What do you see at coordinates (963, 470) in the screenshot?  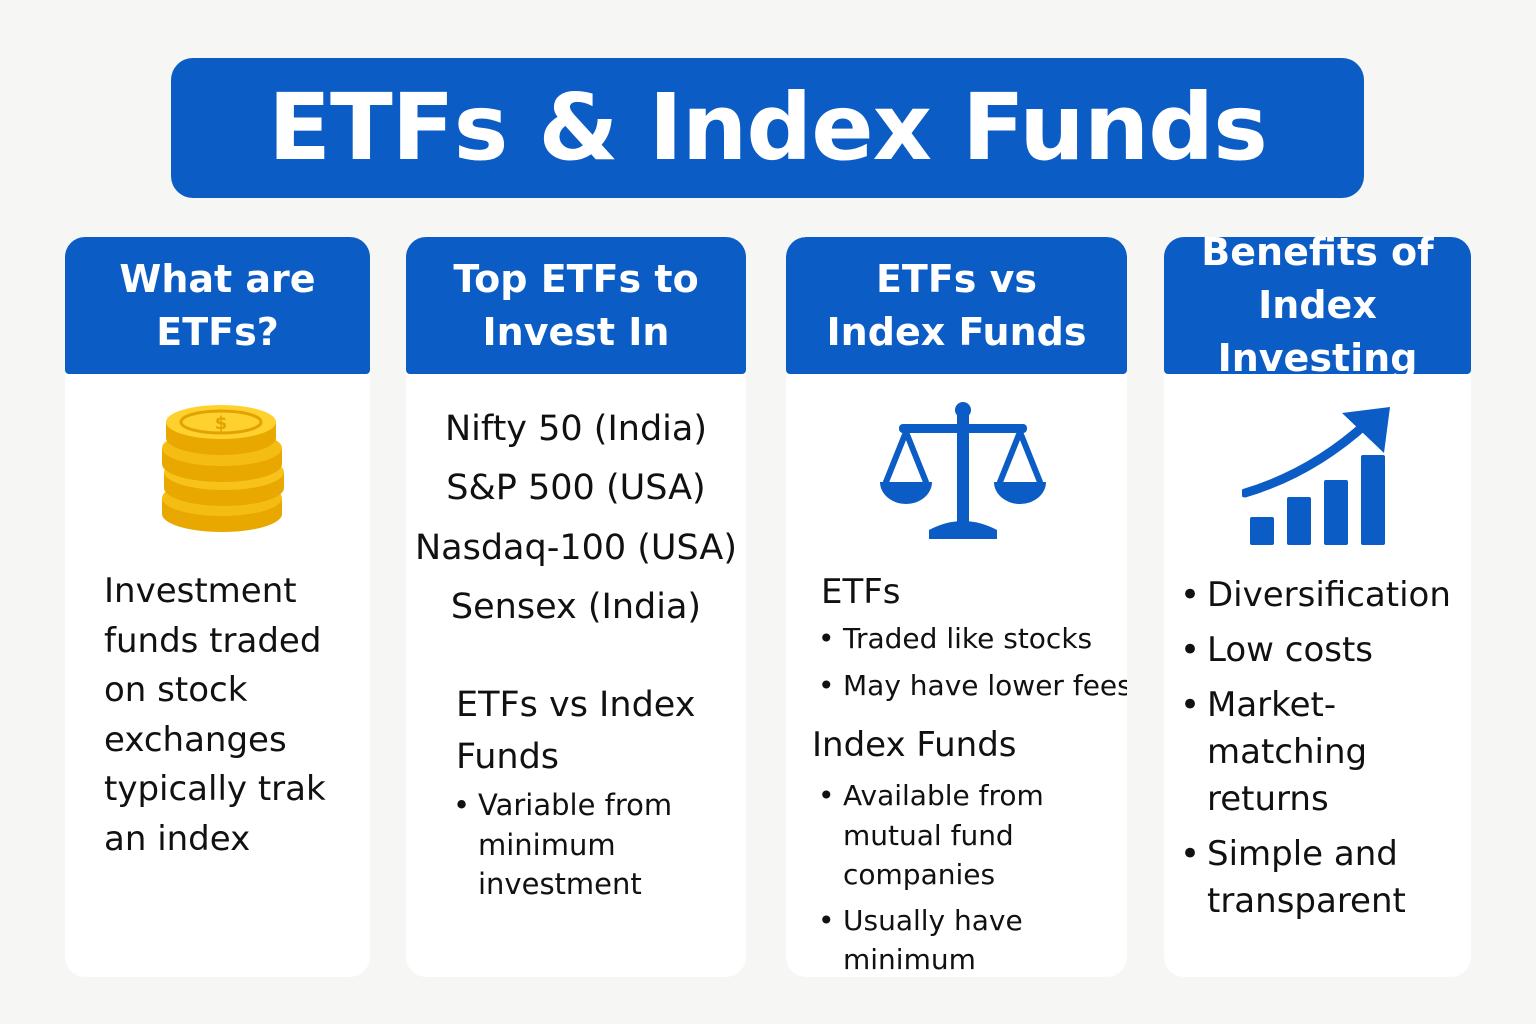 I see `balance-scale-icon` at bounding box center [963, 470].